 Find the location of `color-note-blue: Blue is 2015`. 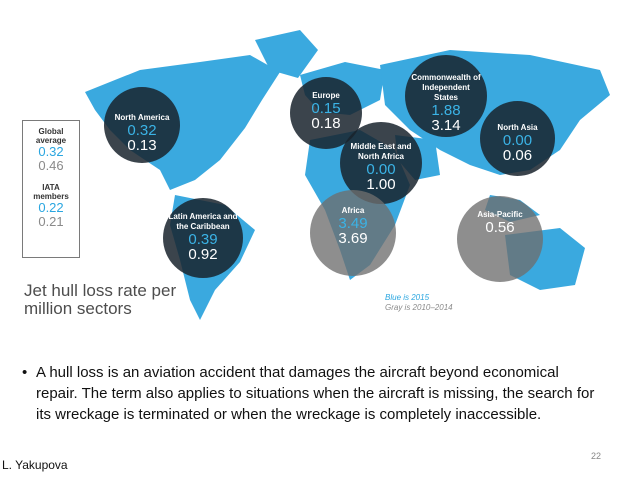

color-note-blue: Blue is 2015 is located at coordinates (407, 297).